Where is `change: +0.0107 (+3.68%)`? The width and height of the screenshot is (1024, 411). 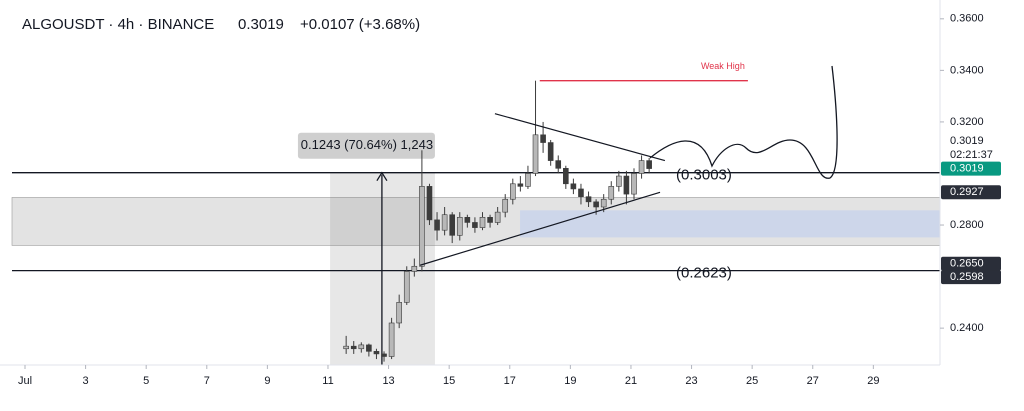 change: +0.0107 (+3.68%) is located at coordinates (360, 24).